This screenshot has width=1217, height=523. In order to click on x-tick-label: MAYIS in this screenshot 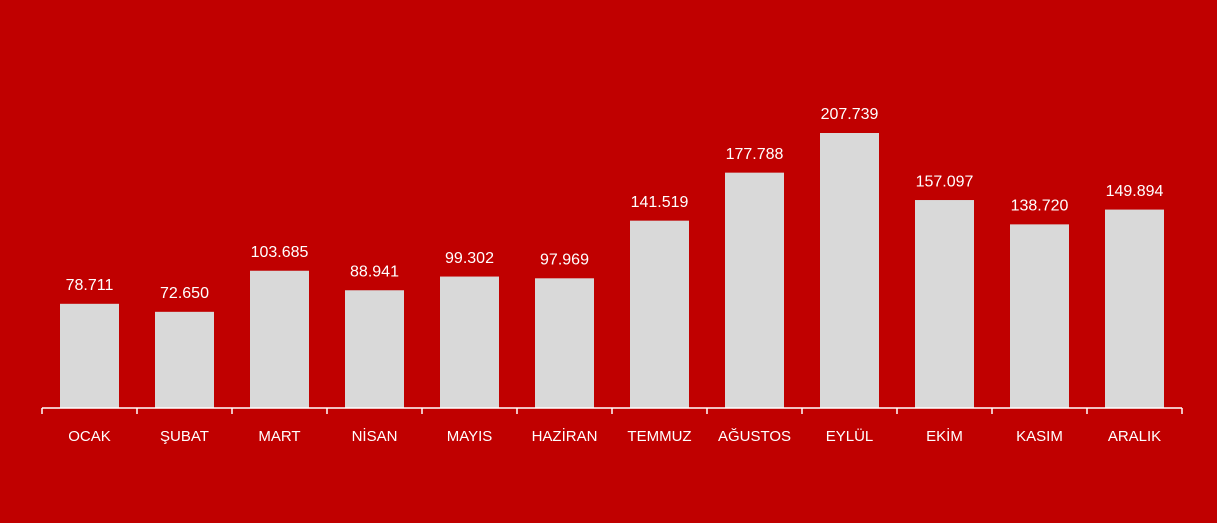, I will do `click(470, 436)`.